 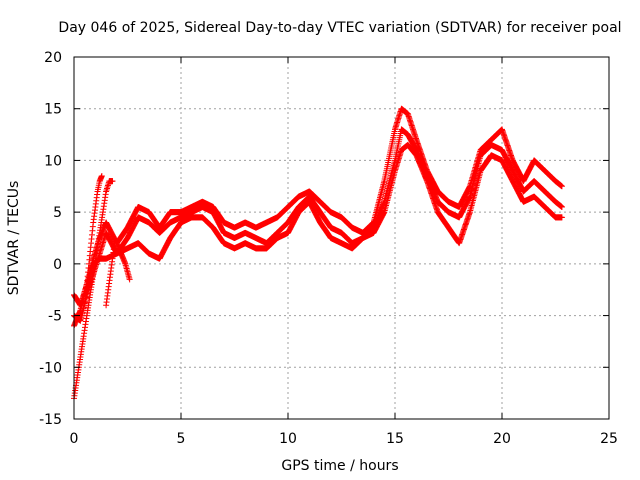 I want to click on x-tick-label: 25, so click(x=609, y=439).